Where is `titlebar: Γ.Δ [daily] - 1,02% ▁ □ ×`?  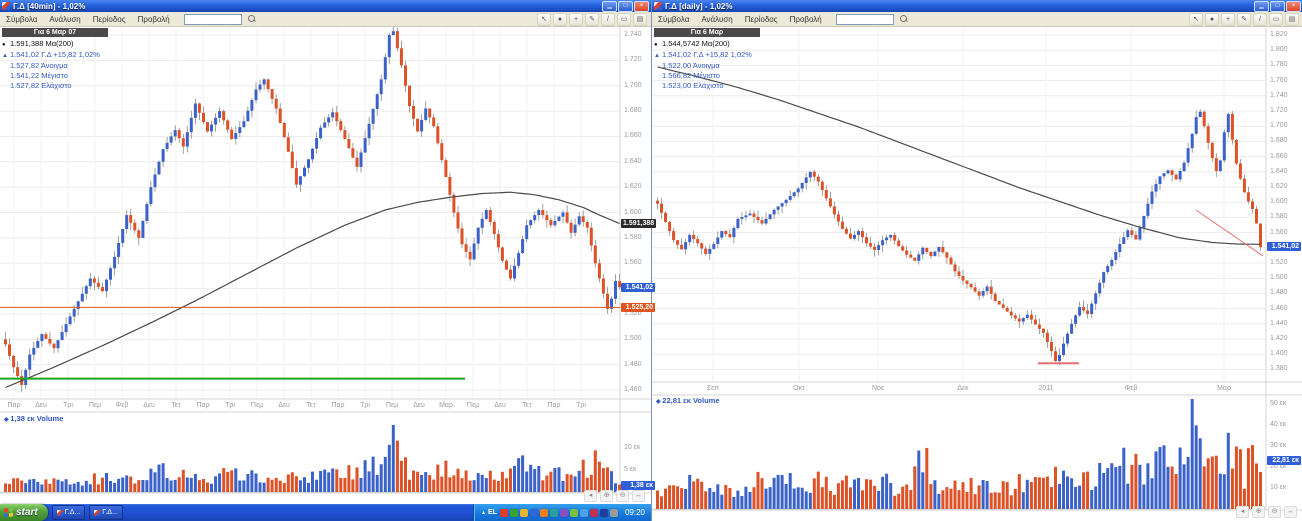
titlebar: Γ.Δ [daily] - 1,02% ▁ □ × is located at coordinates (977, 6).